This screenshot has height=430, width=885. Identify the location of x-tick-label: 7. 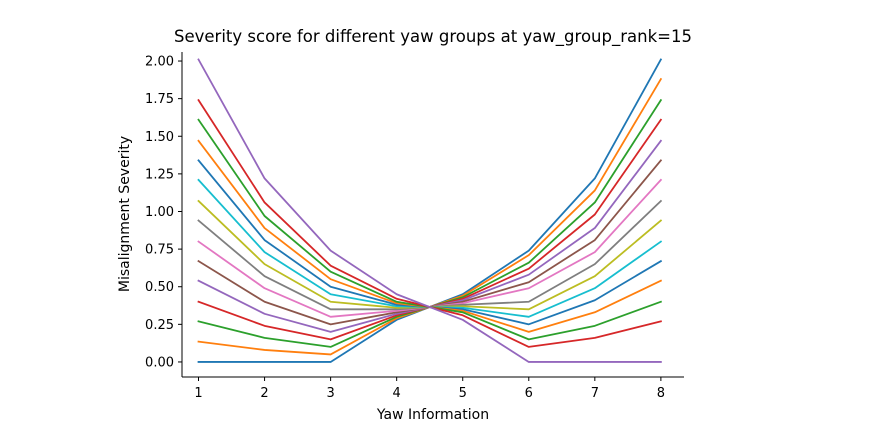
(595, 393).